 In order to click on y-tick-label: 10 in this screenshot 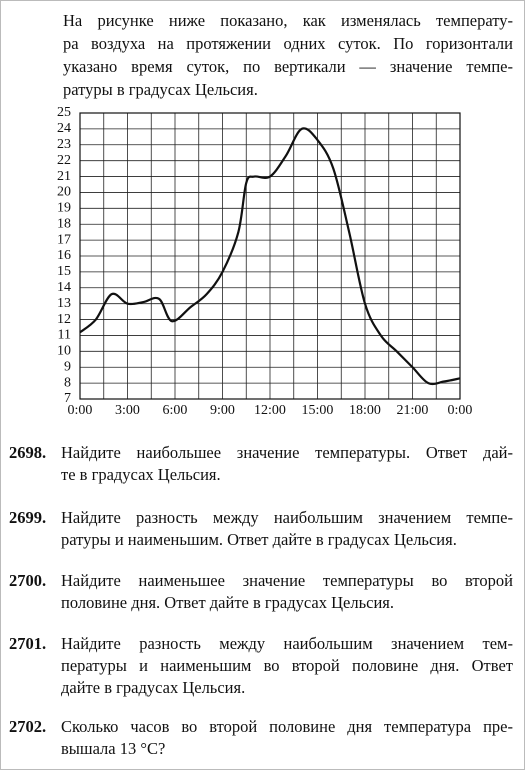, I will do `click(64, 351)`.